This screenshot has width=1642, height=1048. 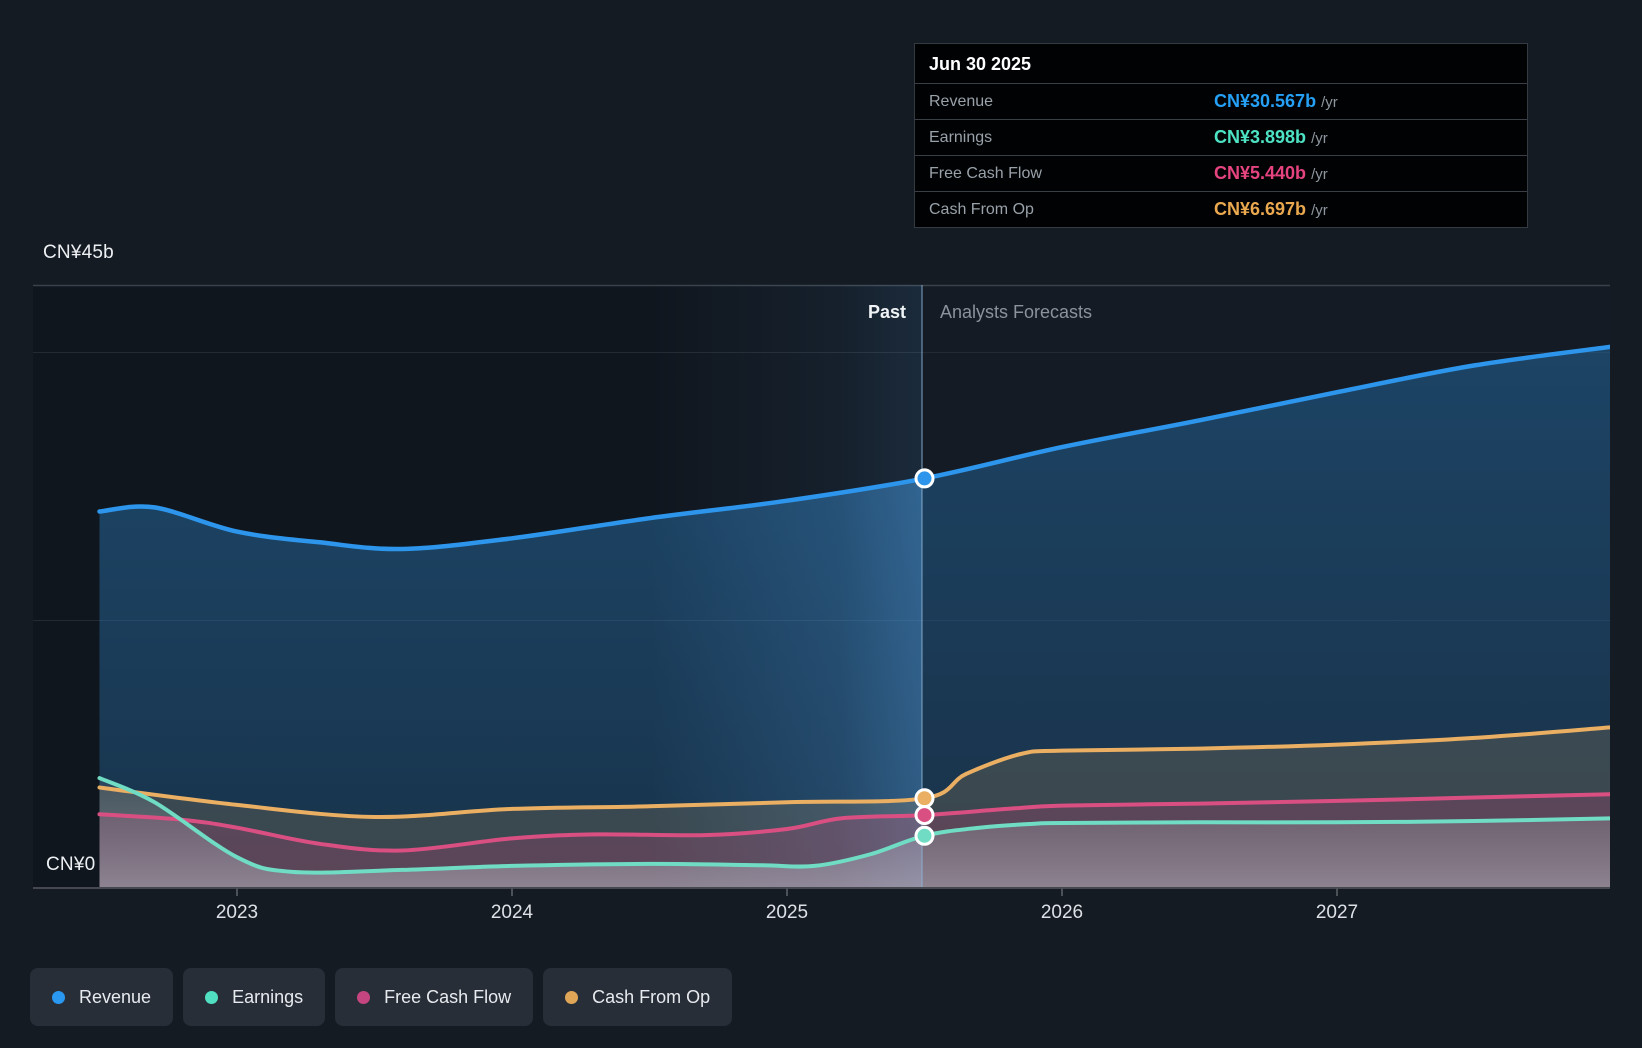 I want to click on past-label: Past, so click(x=886, y=312).